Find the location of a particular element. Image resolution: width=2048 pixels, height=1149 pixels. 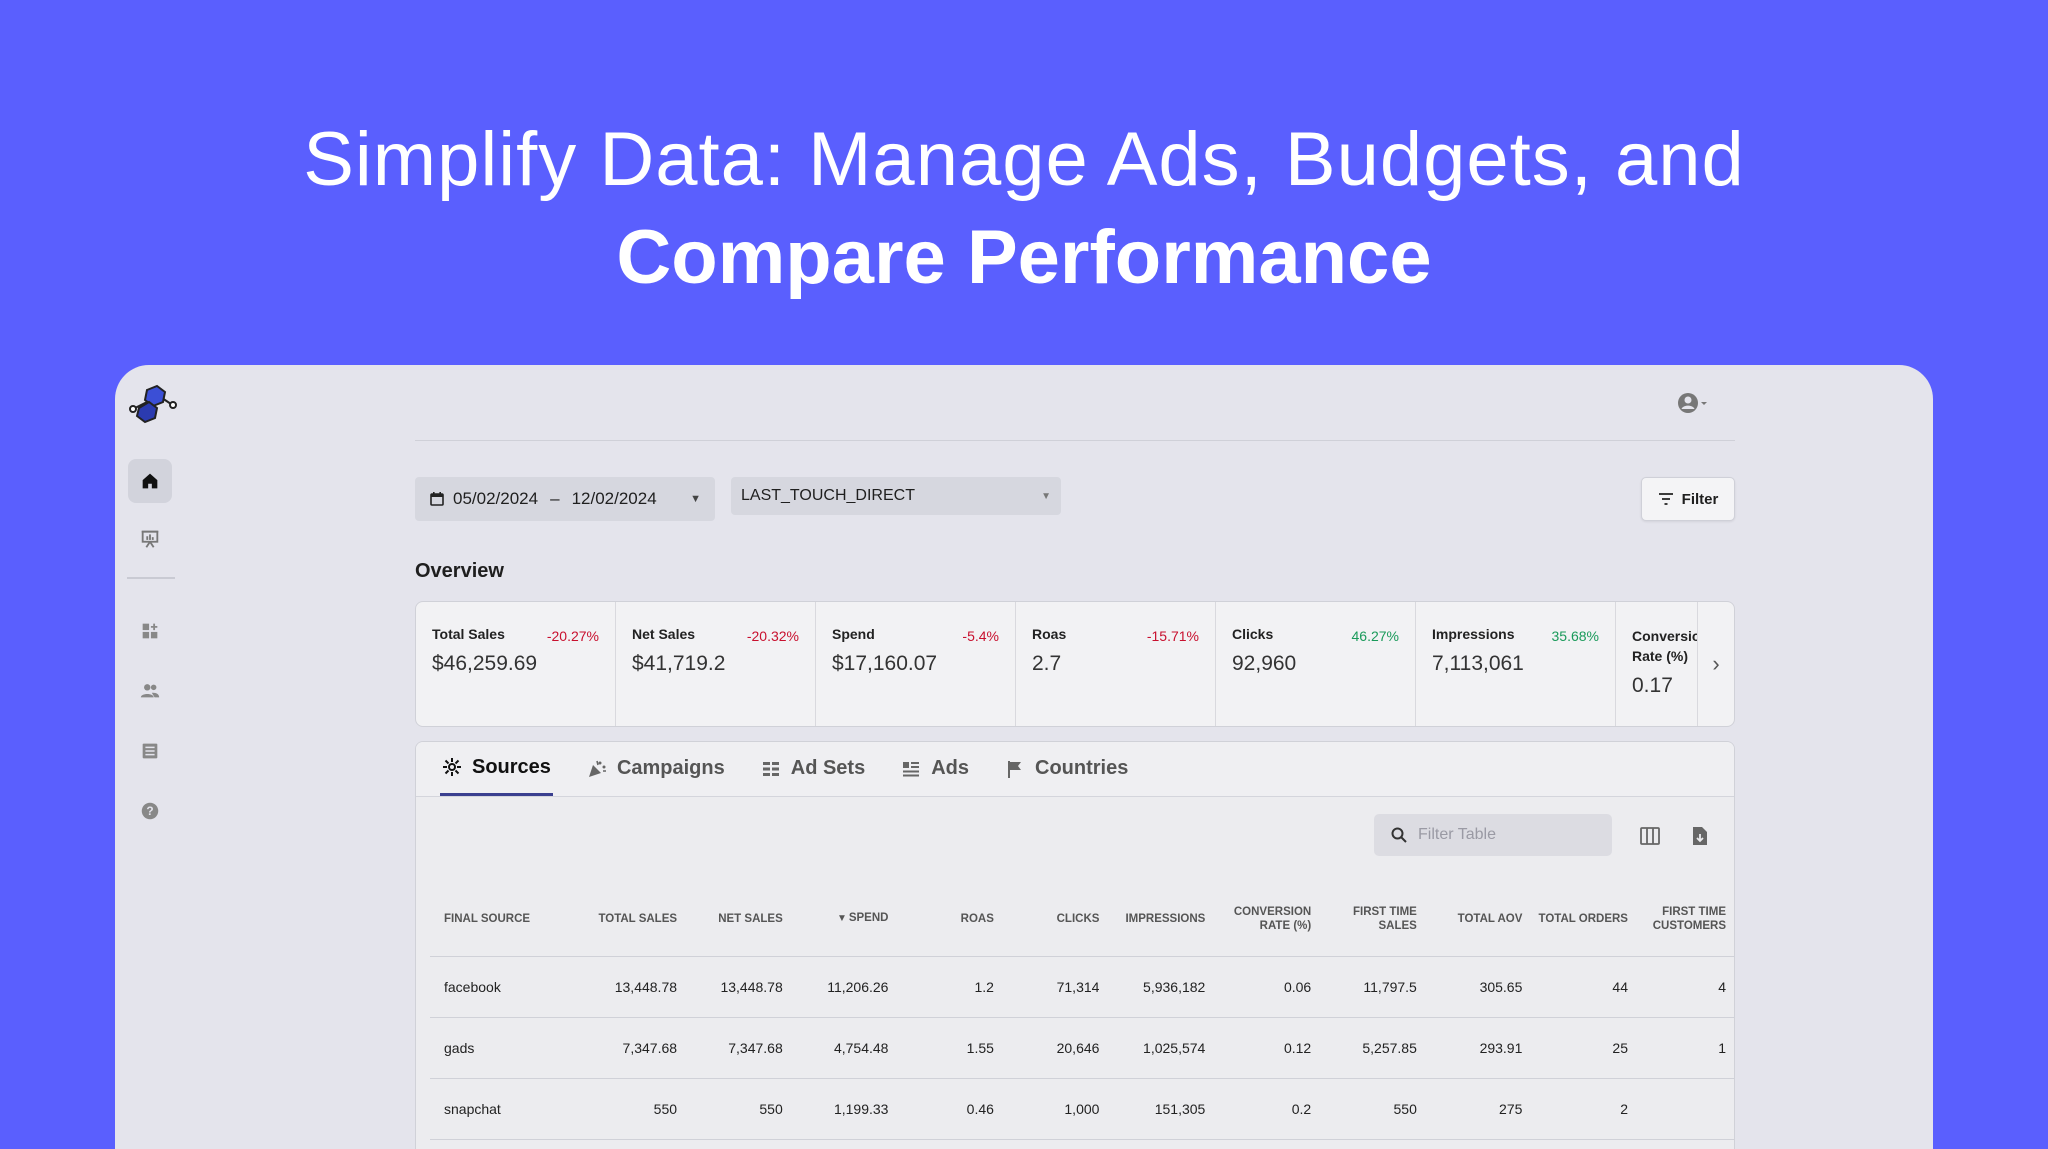

sort-desc-icon: ▼ is located at coordinates (841, 919).